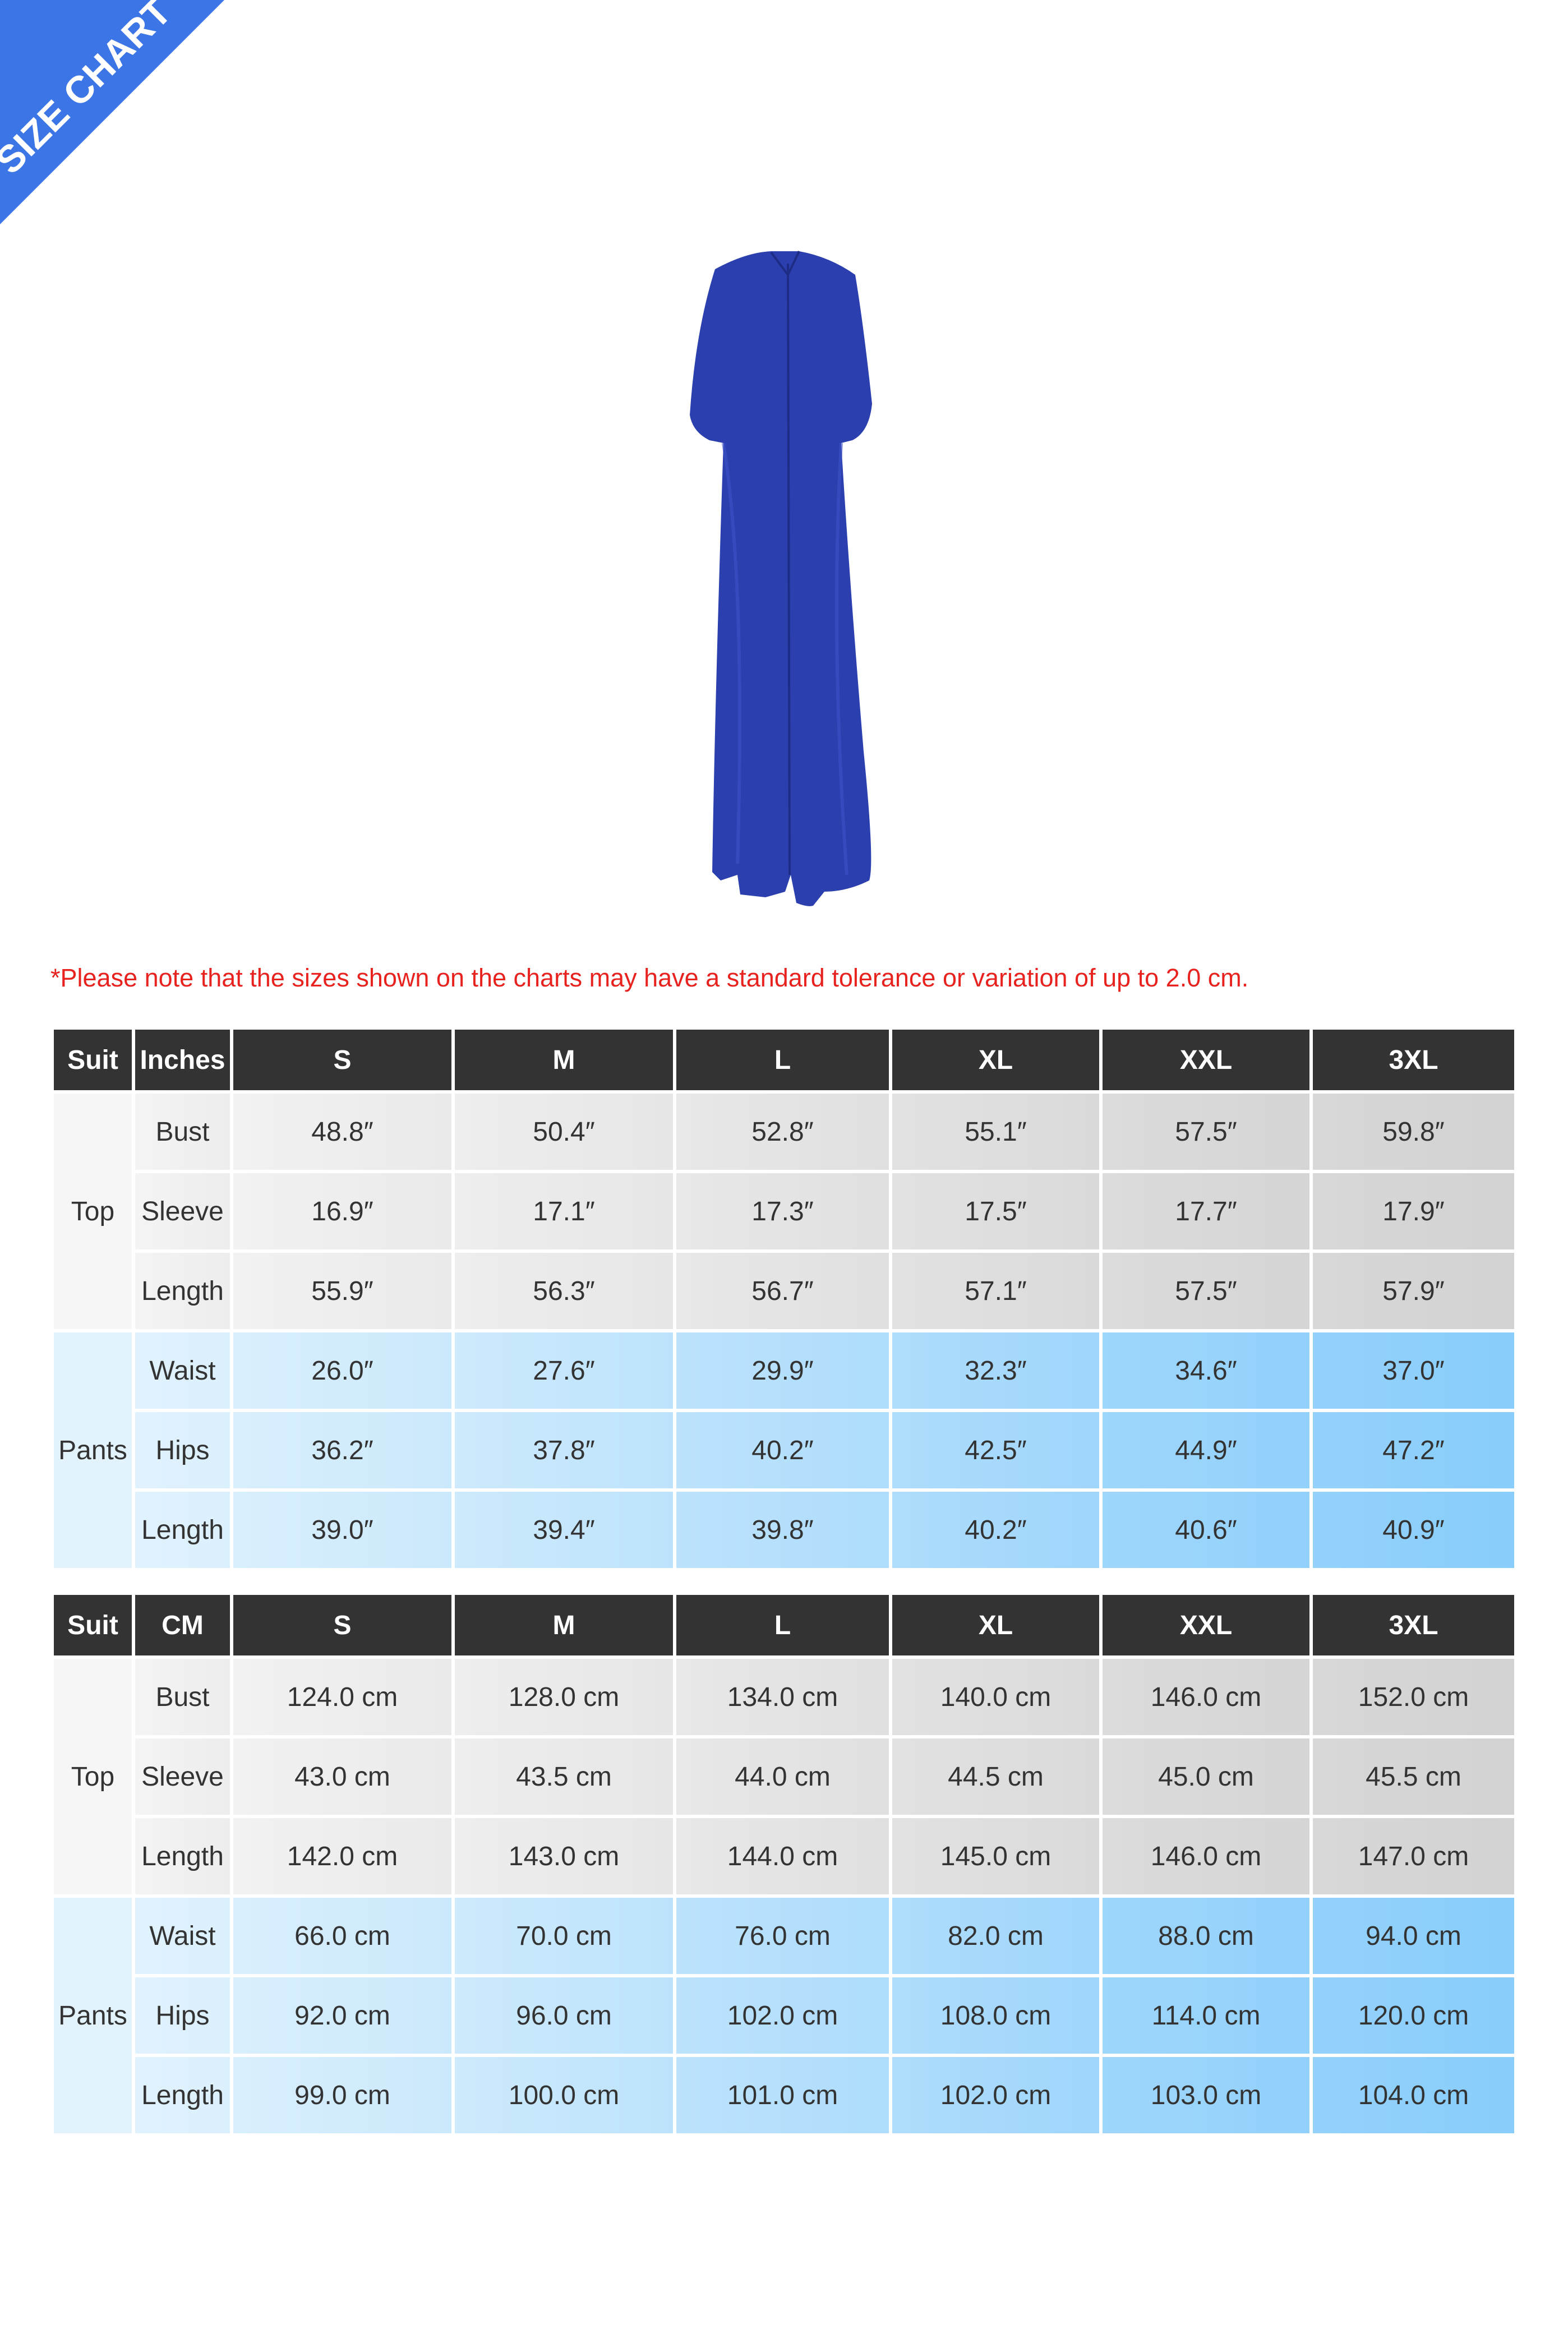  What do you see at coordinates (782, 1529) in the screenshot?
I see `size-value: 39.8″` at bounding box center [782, 1529].